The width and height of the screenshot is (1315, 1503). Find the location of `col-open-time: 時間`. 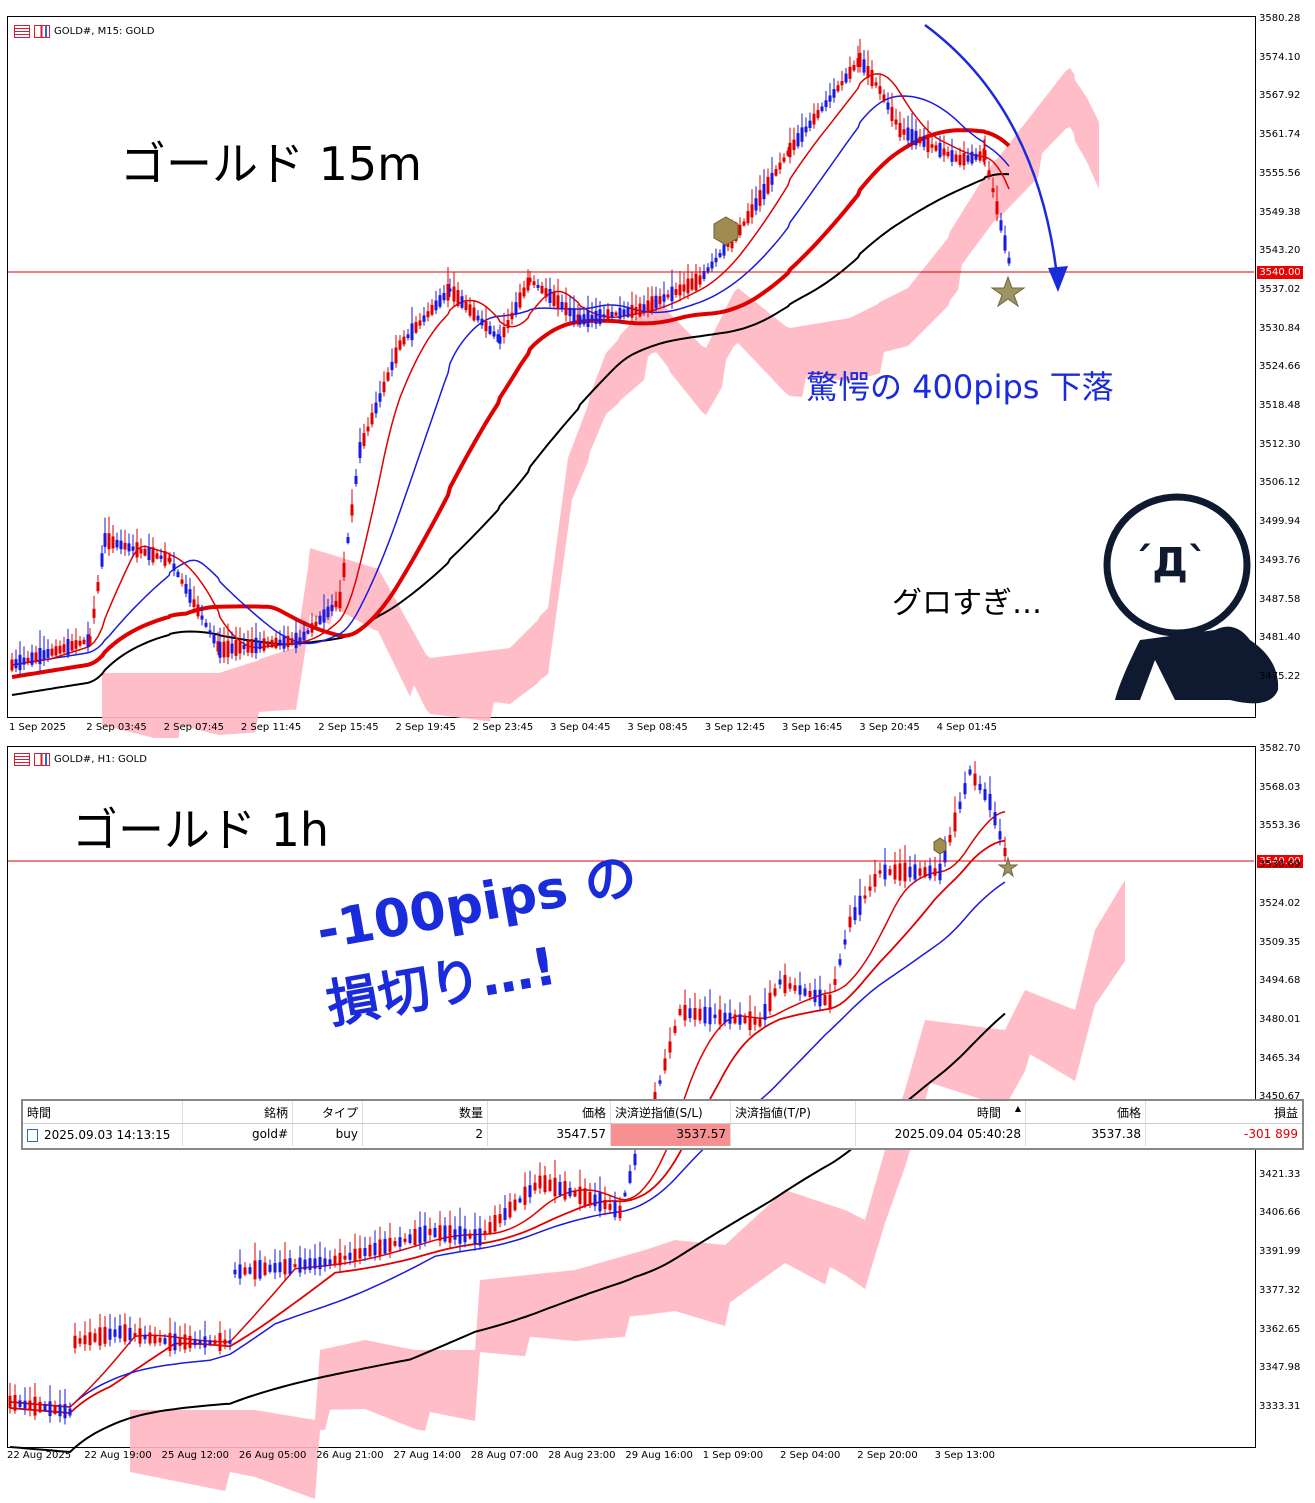

col-open-time: 時間 is located at coordinates (103, 1112).